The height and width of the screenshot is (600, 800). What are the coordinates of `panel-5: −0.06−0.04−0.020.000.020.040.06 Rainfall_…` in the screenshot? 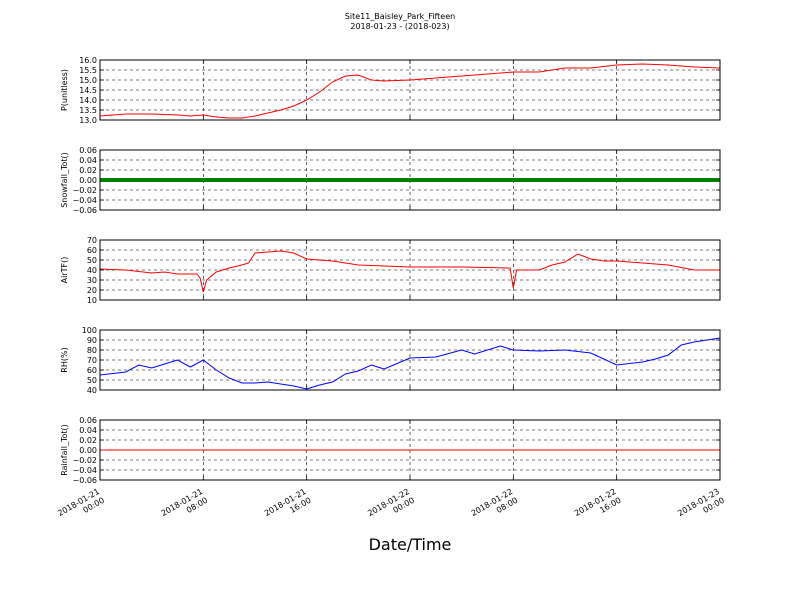 It's located at (390, 450).